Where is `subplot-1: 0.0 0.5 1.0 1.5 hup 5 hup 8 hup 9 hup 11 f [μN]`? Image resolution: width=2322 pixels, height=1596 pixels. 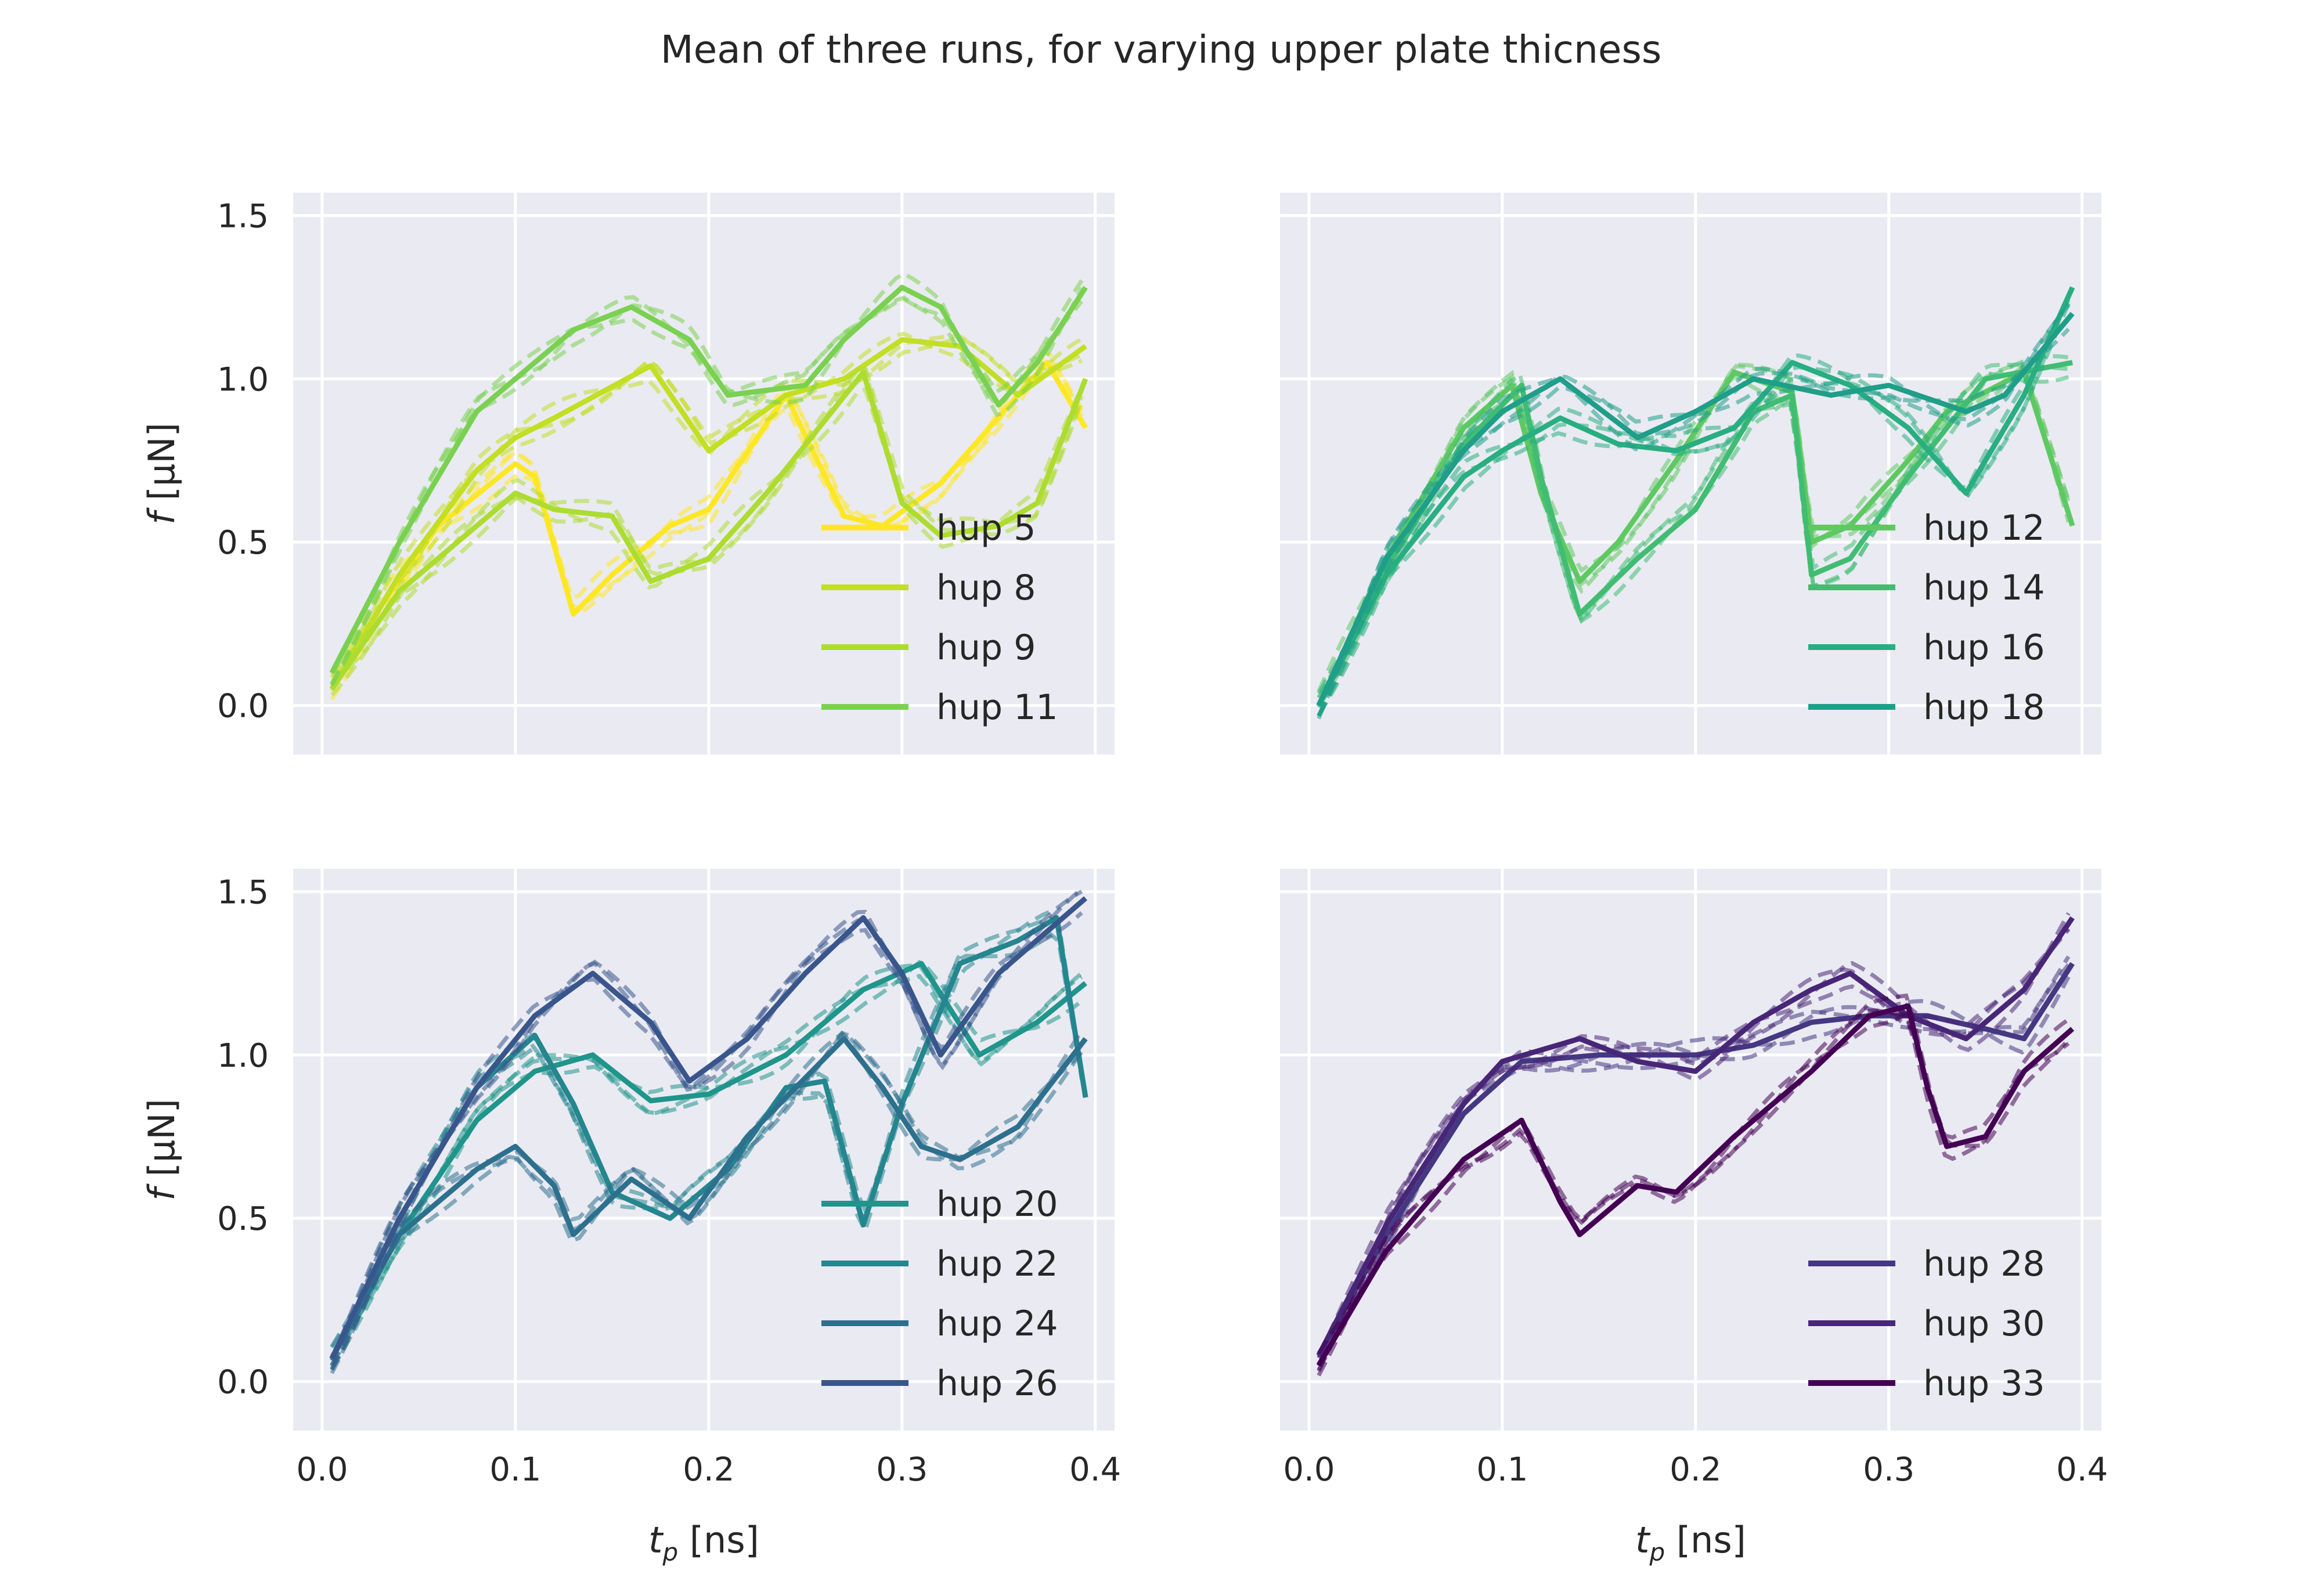 subplot-1: 0.0 0.5 1.0 1.5 hup 5 hup 8 hup 9 hup 11 f [μN] is located at coordinates (628, 474).